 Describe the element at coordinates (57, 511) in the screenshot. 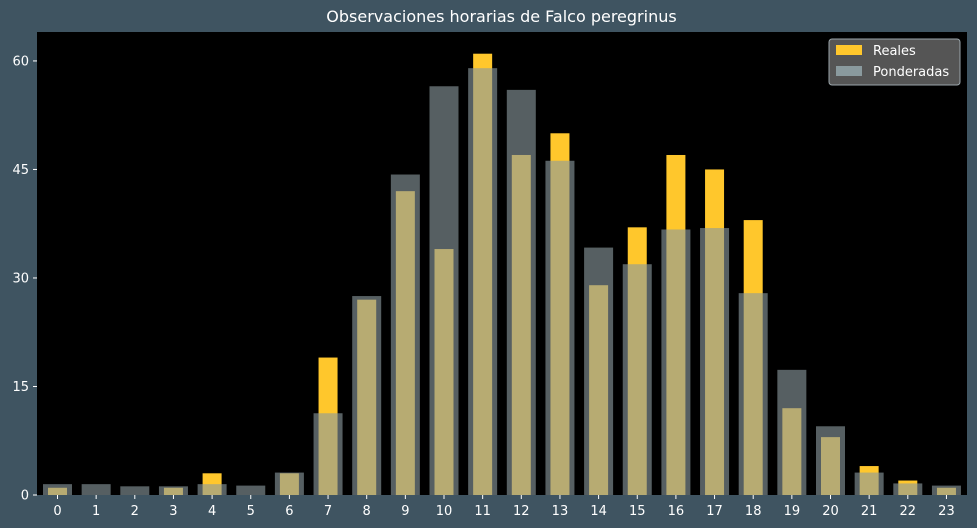

I see `x-tick-label: 0` at that location.